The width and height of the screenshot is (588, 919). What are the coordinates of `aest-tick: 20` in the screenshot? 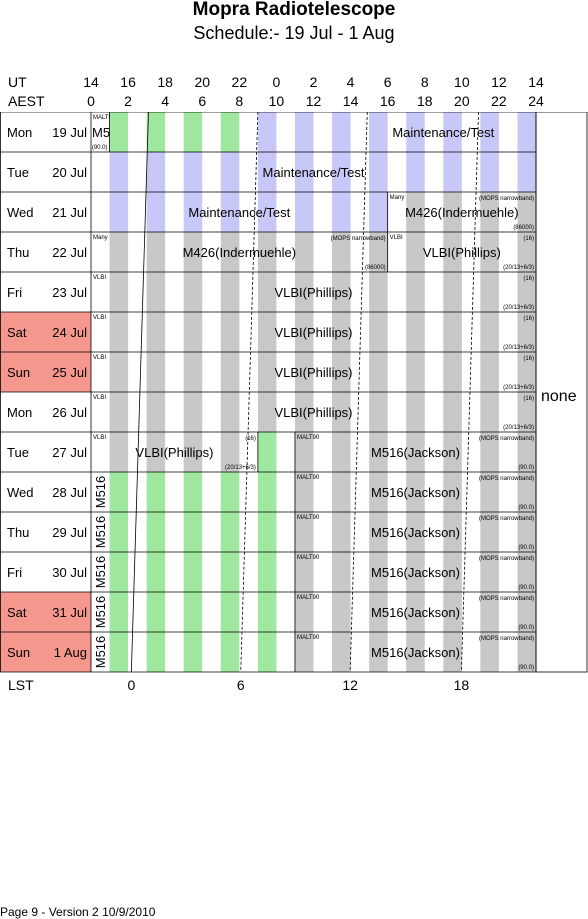 It's located at (462, 101).